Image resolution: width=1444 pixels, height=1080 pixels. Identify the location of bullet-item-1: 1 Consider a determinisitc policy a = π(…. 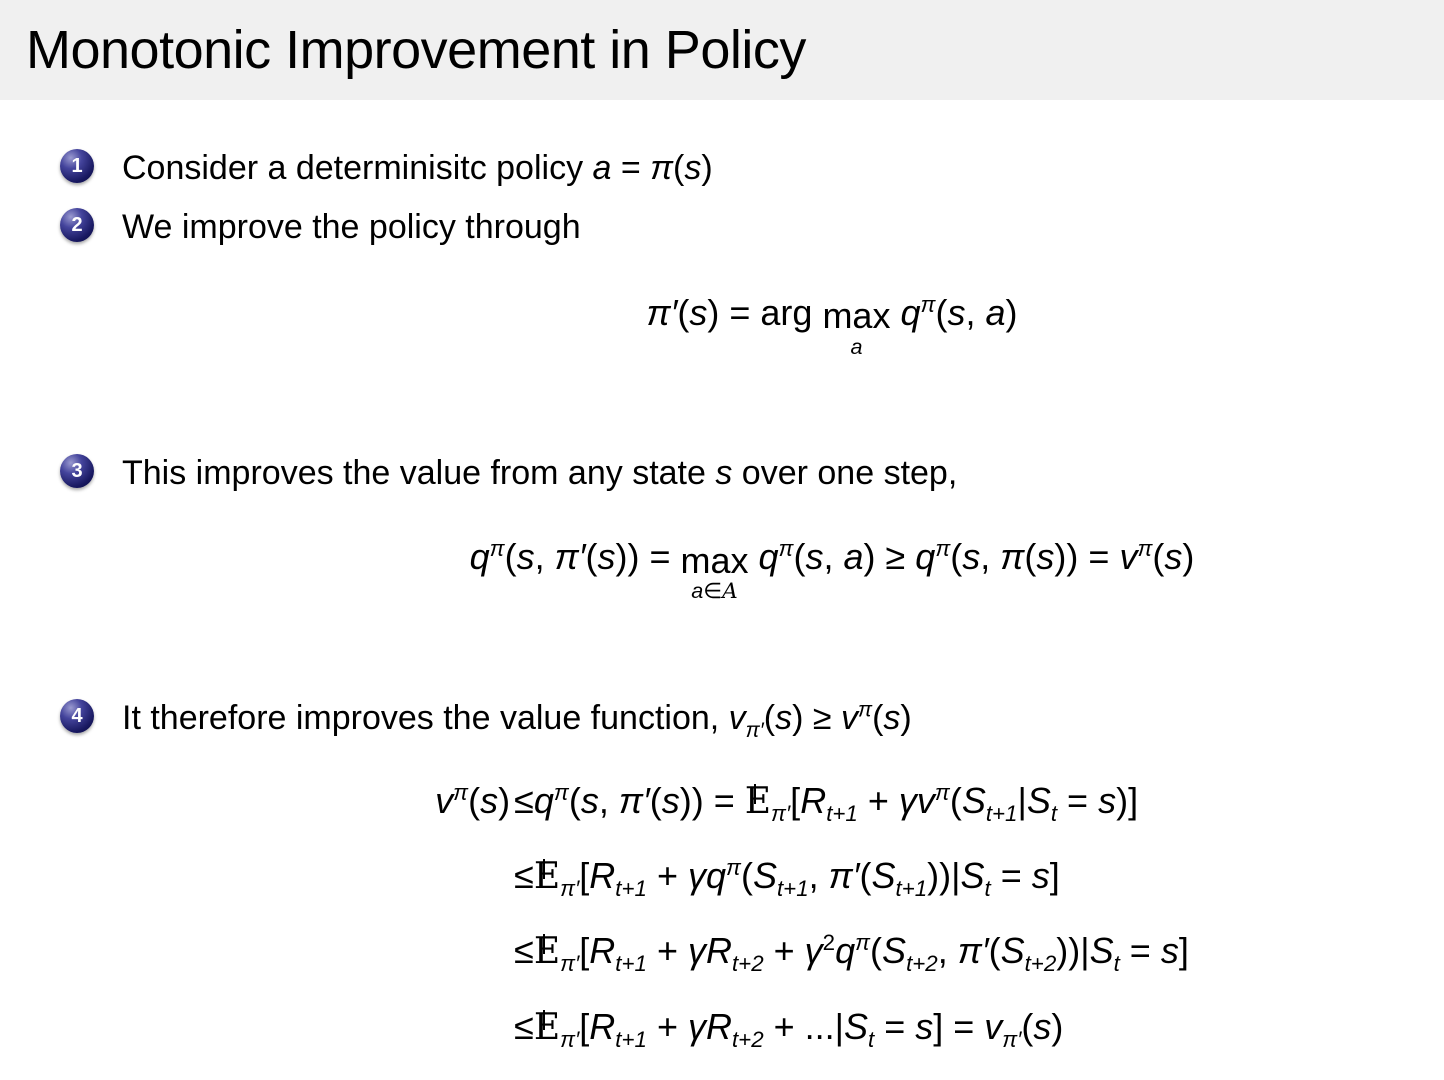
(742, 168).